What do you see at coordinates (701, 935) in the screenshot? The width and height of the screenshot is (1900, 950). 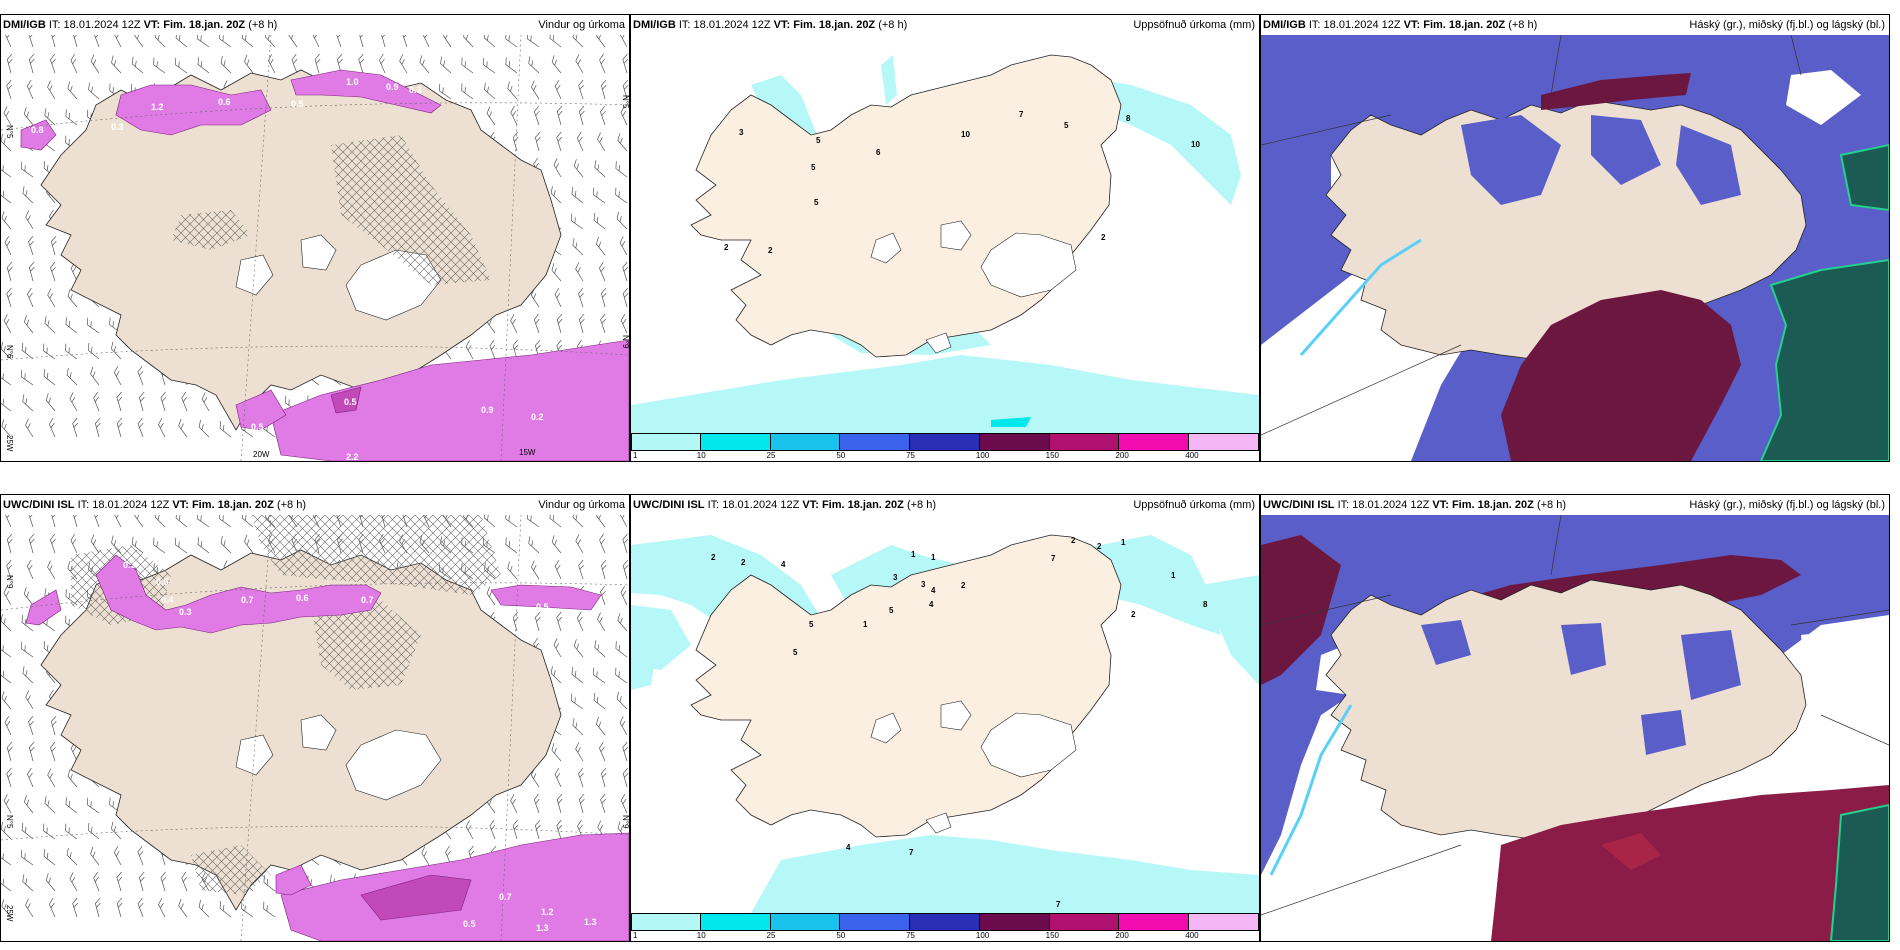 I see `colorbar-tick: 10` at bounding box center [701, 935].